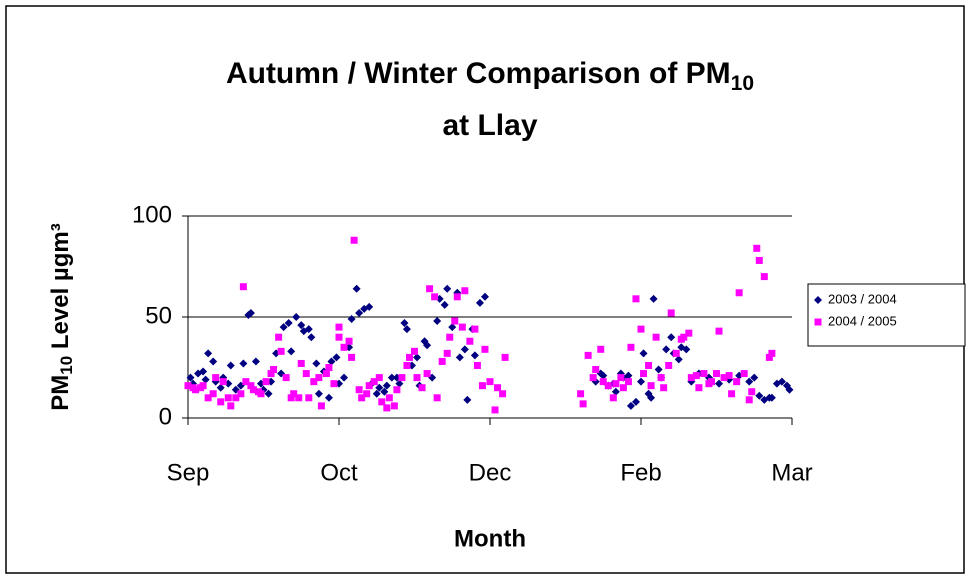 The height and width of the screenshot is (580, 971). Describe the element at coordinates (490, 76) in the screenshot. I see `chart-title: Autumn / Winter Comparison of PM10` at that location.